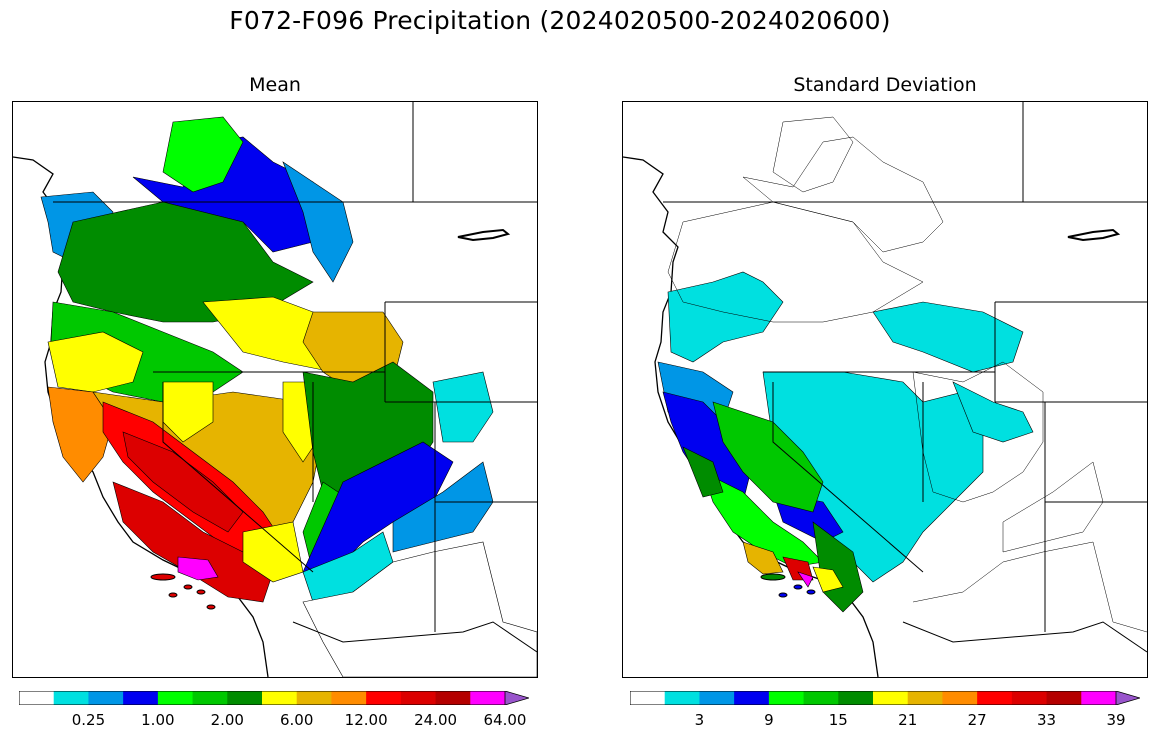 This screenshot has height=741, width=1159. What do you see at coordinates (88, 720) in the screenshot?
I see `mean-colorbar-tick-label: 0.25` at bounding box center [88, 720].